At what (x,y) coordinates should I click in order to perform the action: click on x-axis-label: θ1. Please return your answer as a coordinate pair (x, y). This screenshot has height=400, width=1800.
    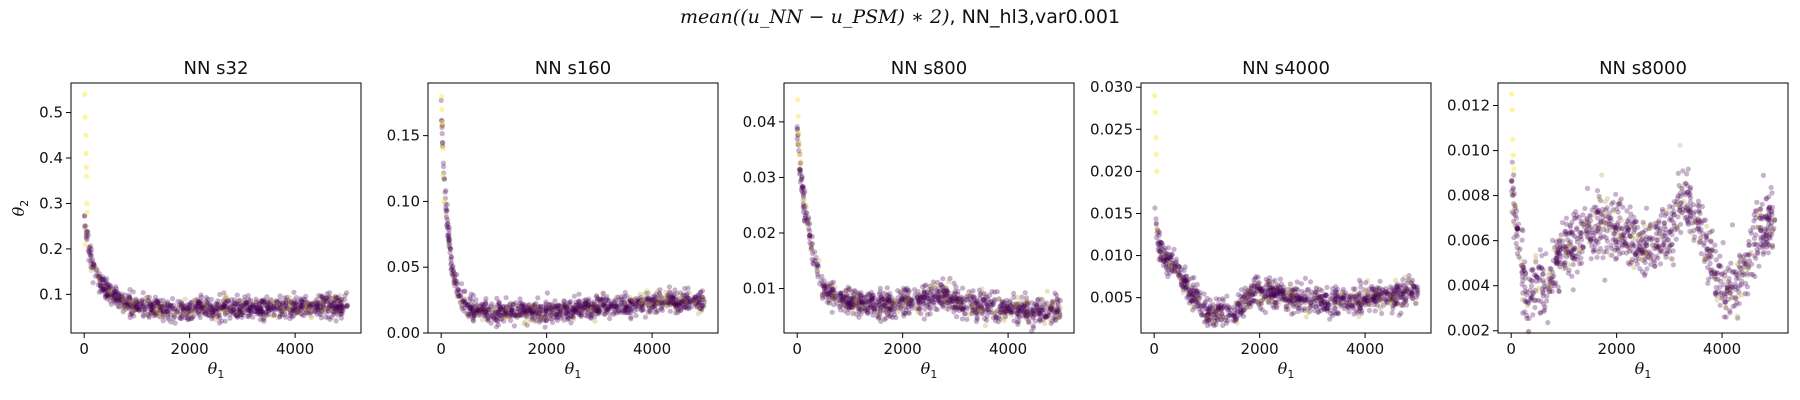
    Looking at the image, I should click on (573, 370).